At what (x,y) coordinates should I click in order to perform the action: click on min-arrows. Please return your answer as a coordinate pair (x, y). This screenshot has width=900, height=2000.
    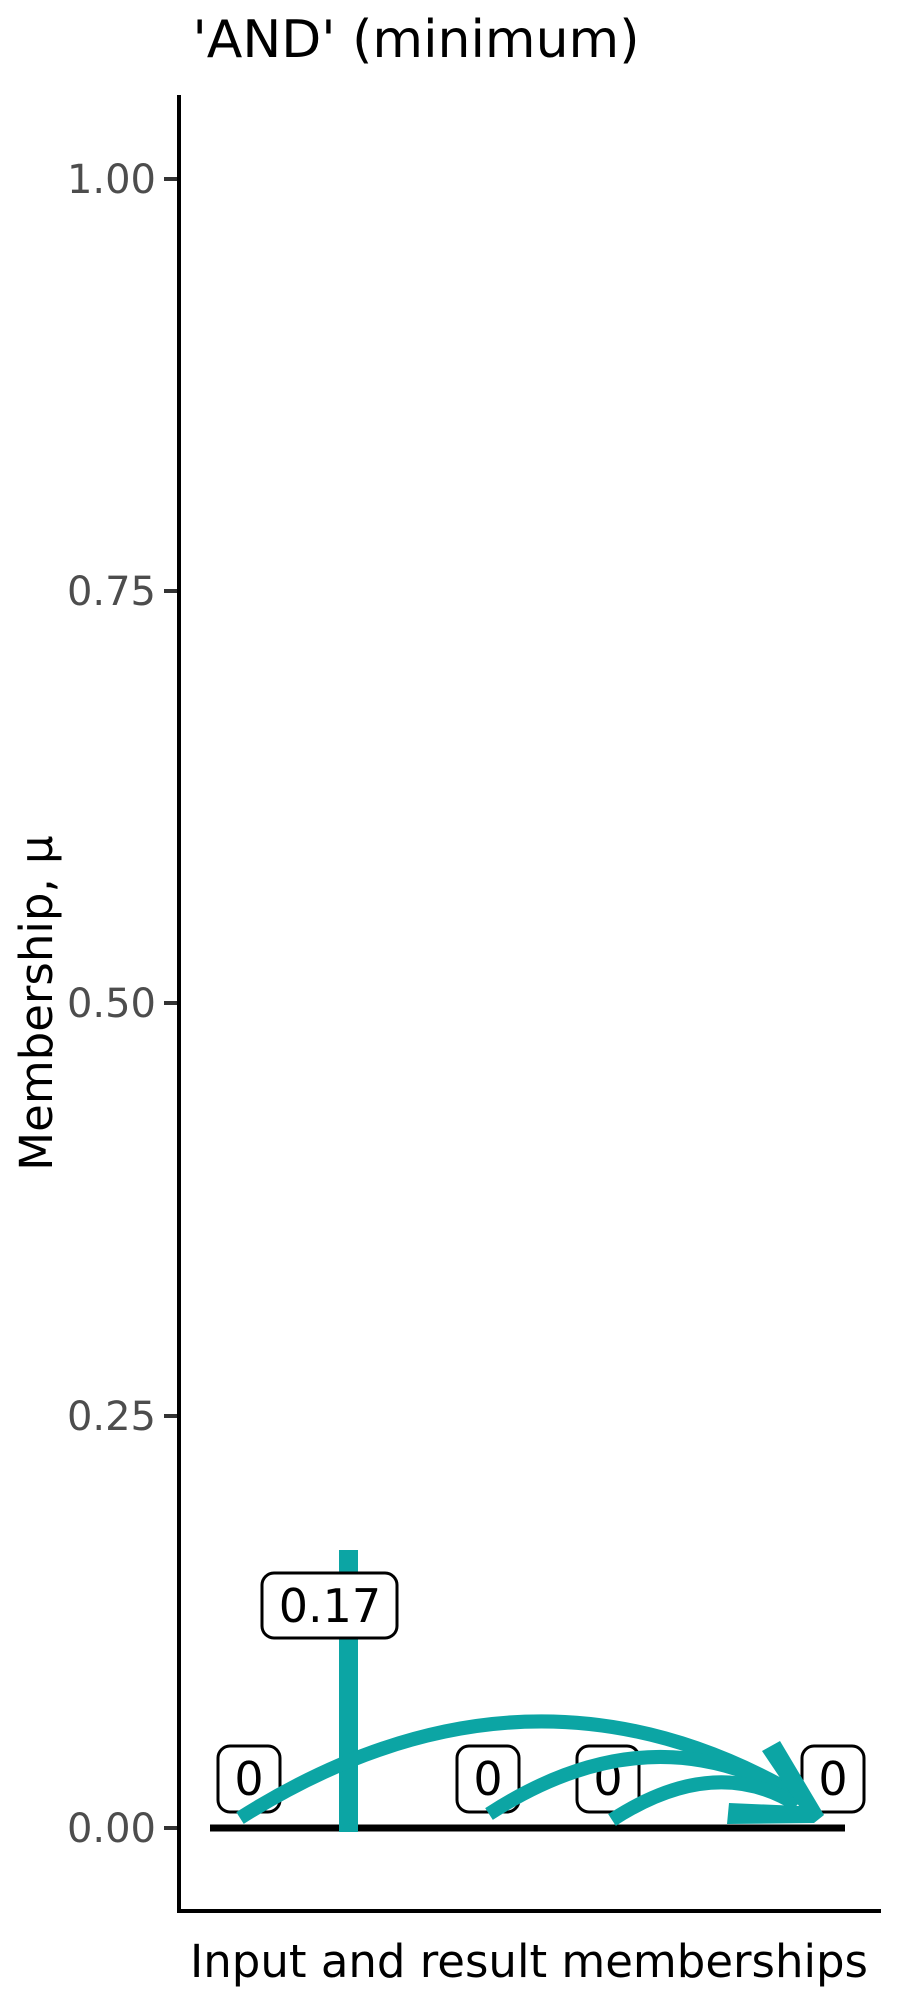
    Looking at the image, I should click on (520, 1770).